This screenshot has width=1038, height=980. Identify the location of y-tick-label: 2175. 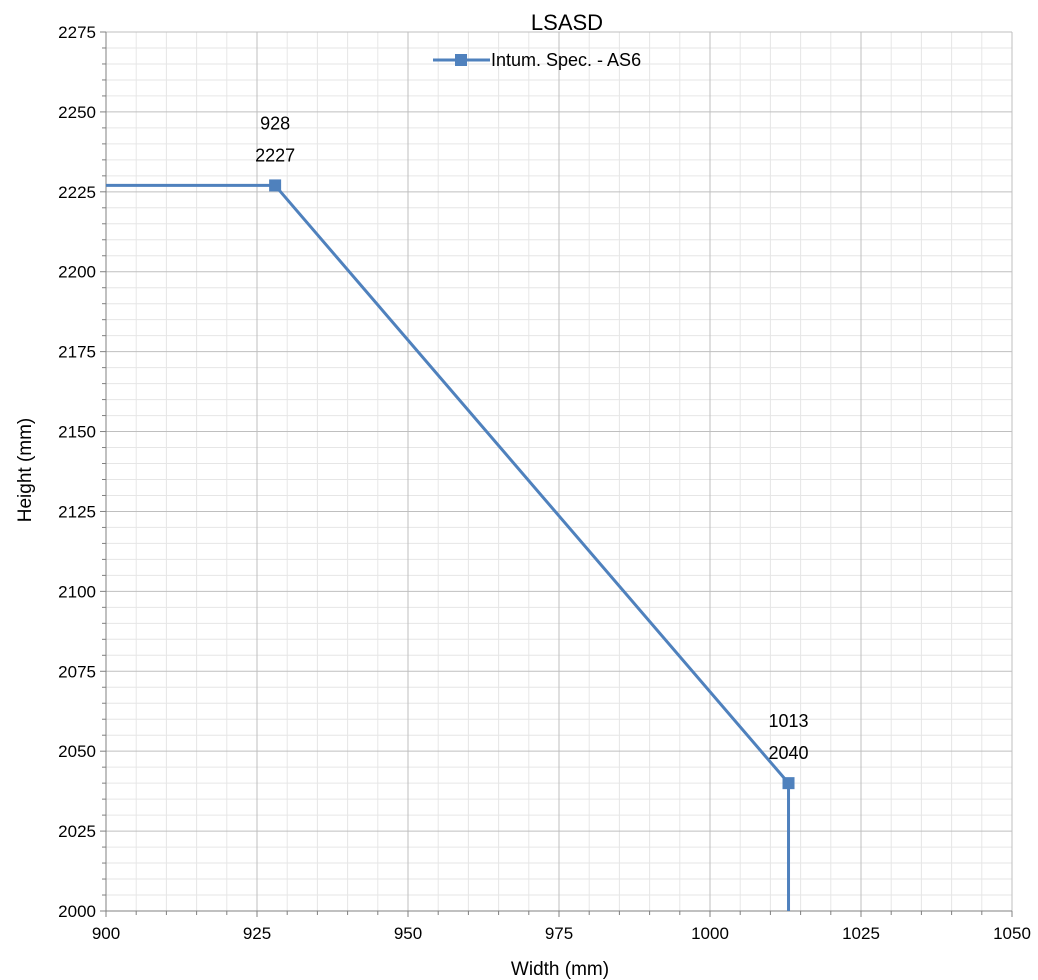
(77, 352).